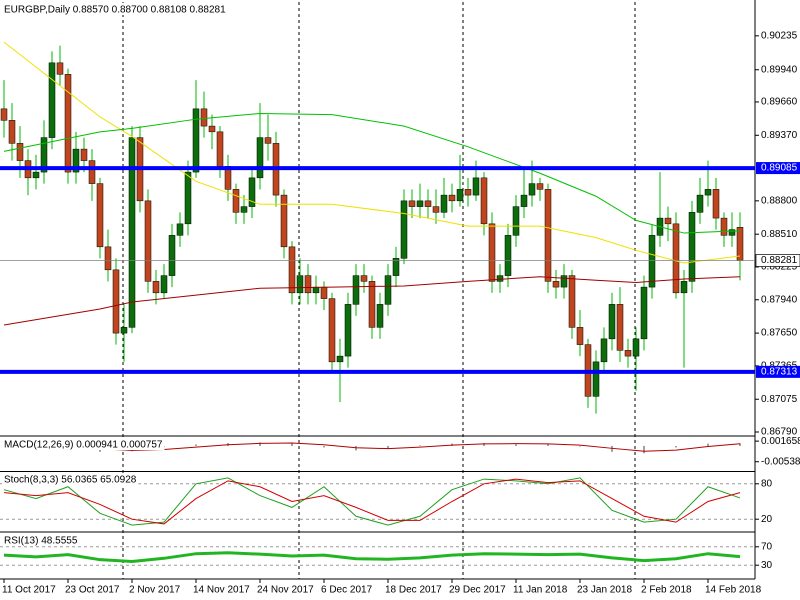 The image size is (800, 600). I want to click on x-tick-label: 2 Nov 2017, so click(155, 590).